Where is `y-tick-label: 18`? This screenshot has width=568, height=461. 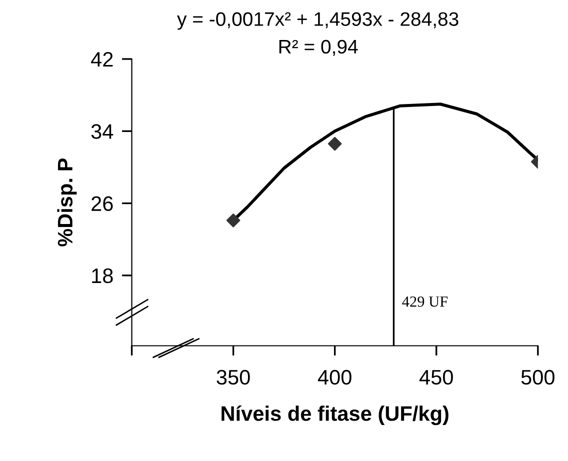
y-tick-label: 18 is located at coordinates (102, 276).